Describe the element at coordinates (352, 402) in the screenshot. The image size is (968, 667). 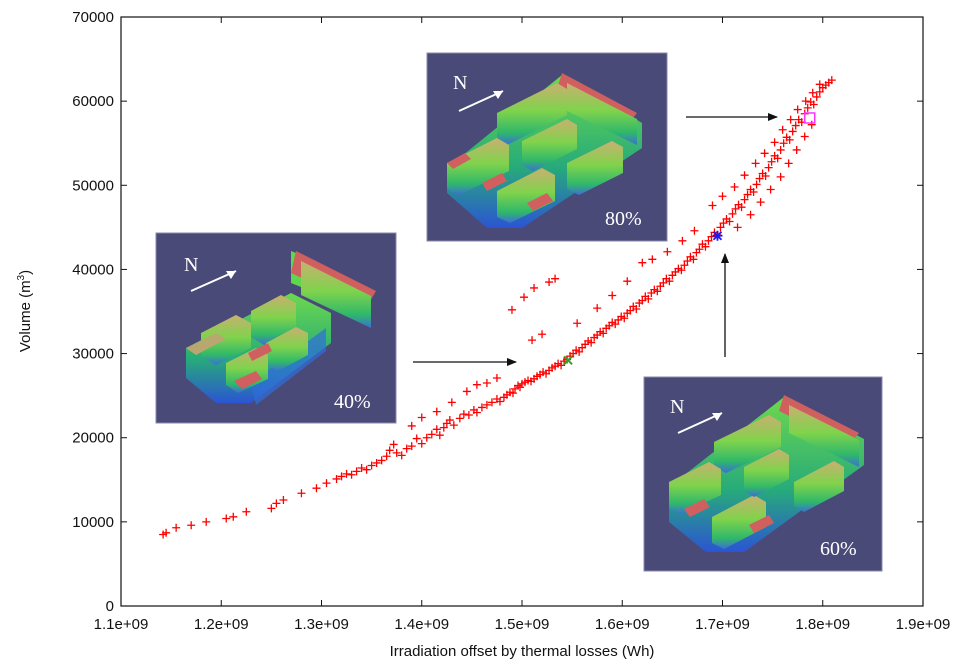
I see `percent-label: 40%` at that location.